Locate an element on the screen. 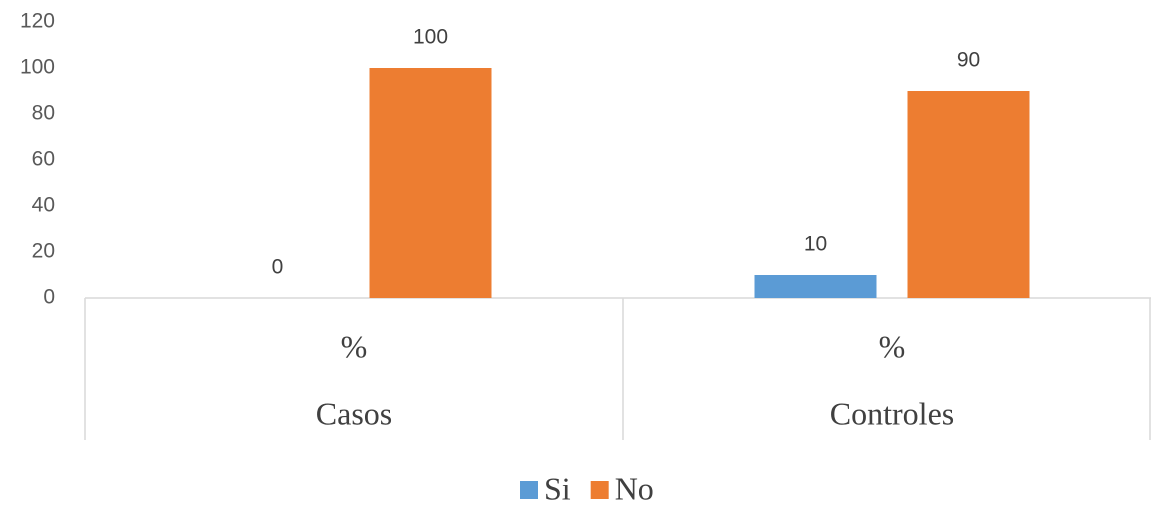 This screenshot has height=506, width=1151. y-tick-label: 120 is located at coordinates (37, 21).